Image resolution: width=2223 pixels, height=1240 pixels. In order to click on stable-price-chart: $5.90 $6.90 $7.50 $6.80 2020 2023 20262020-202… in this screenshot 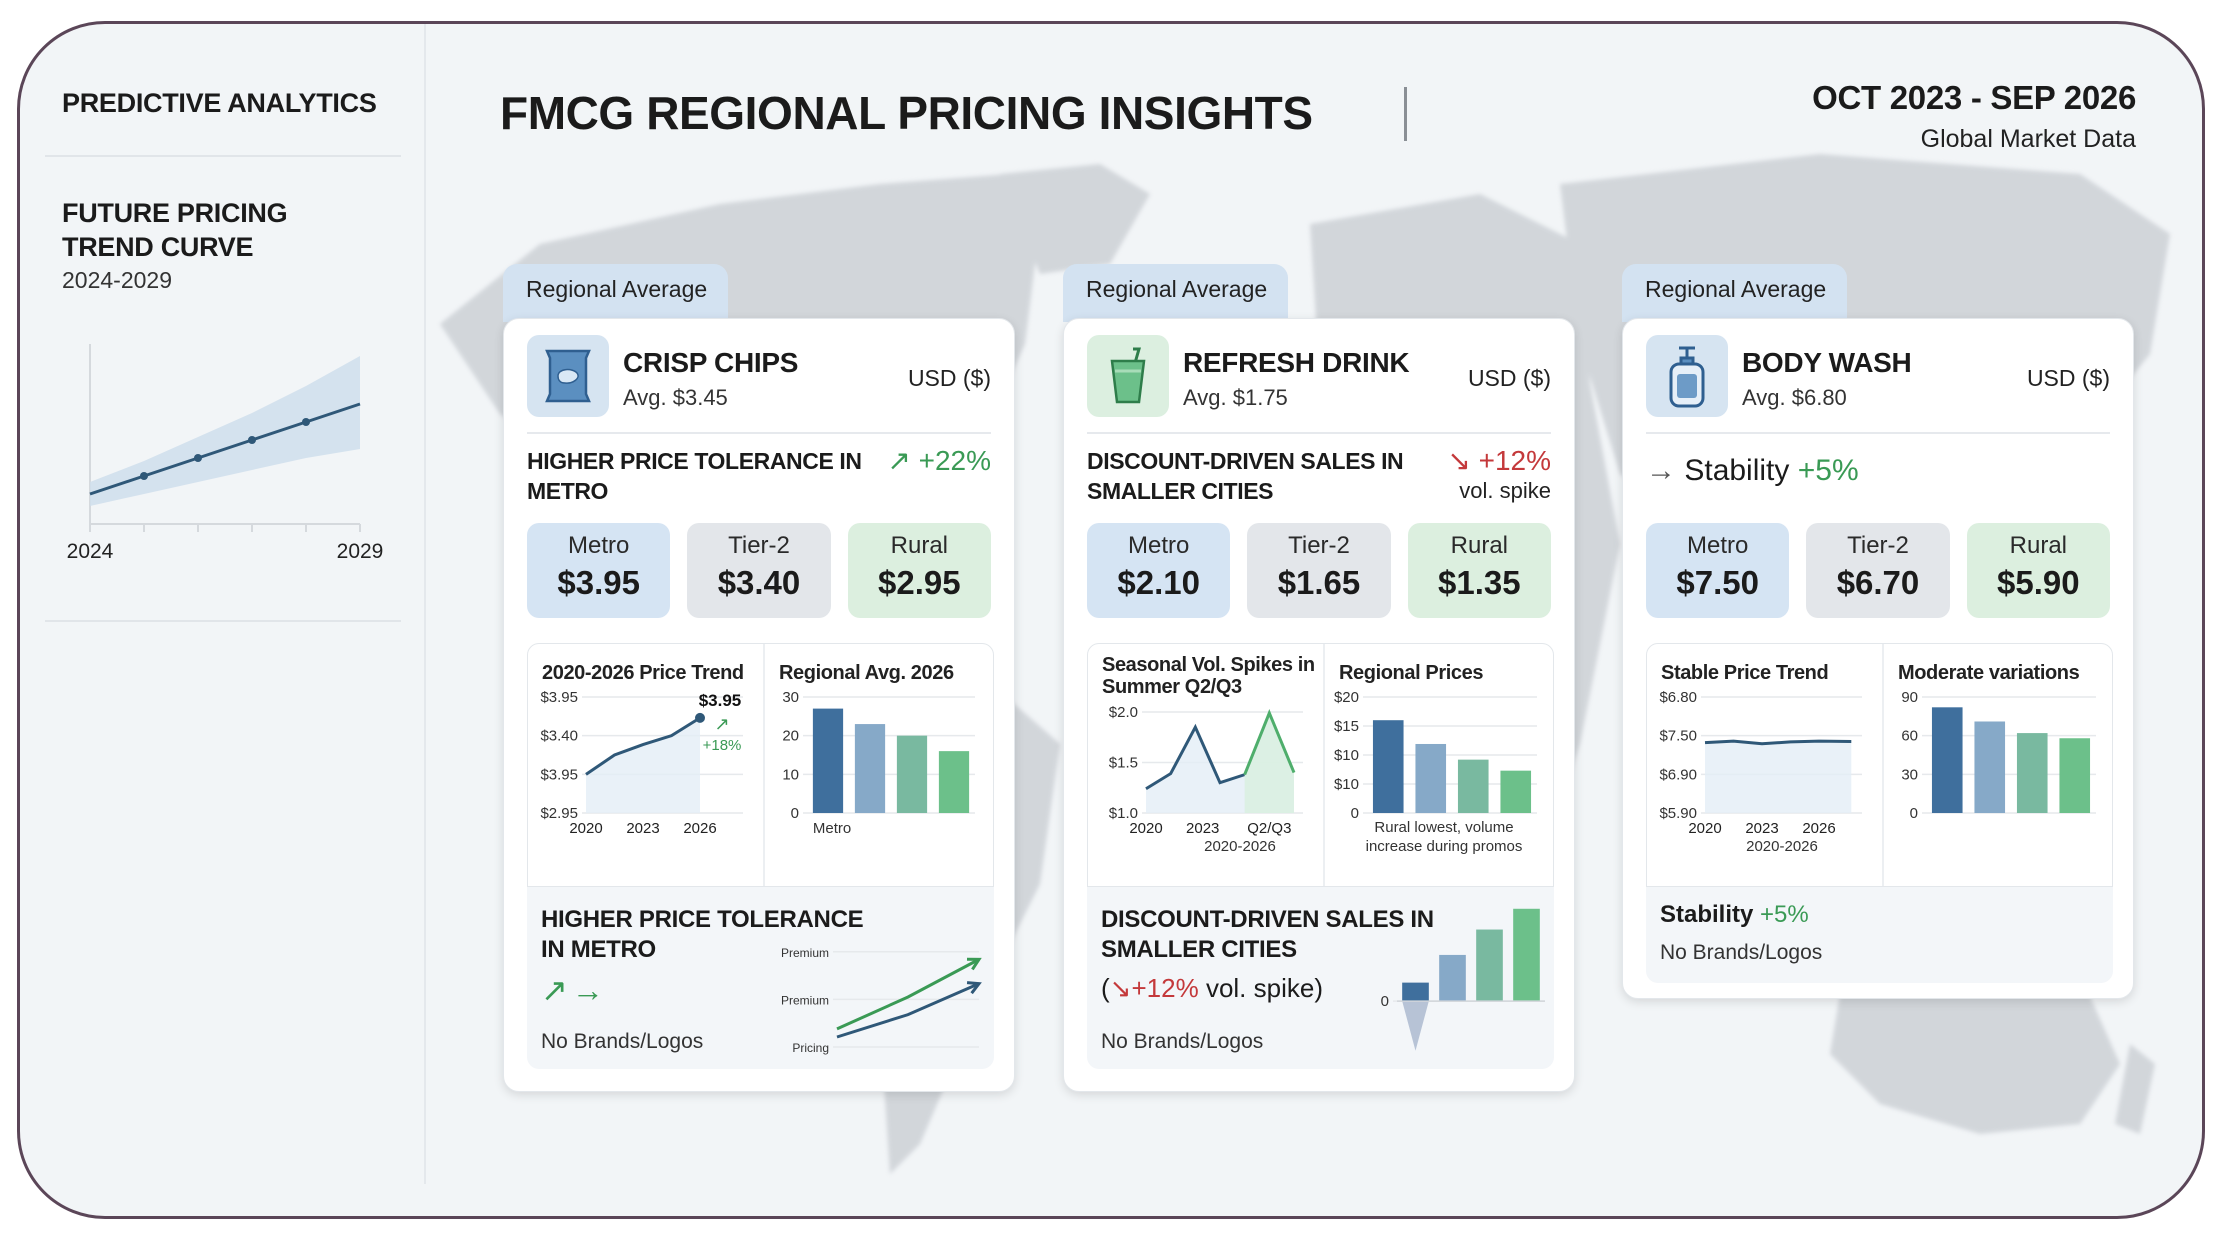, I will do `click(1760, 772)`.